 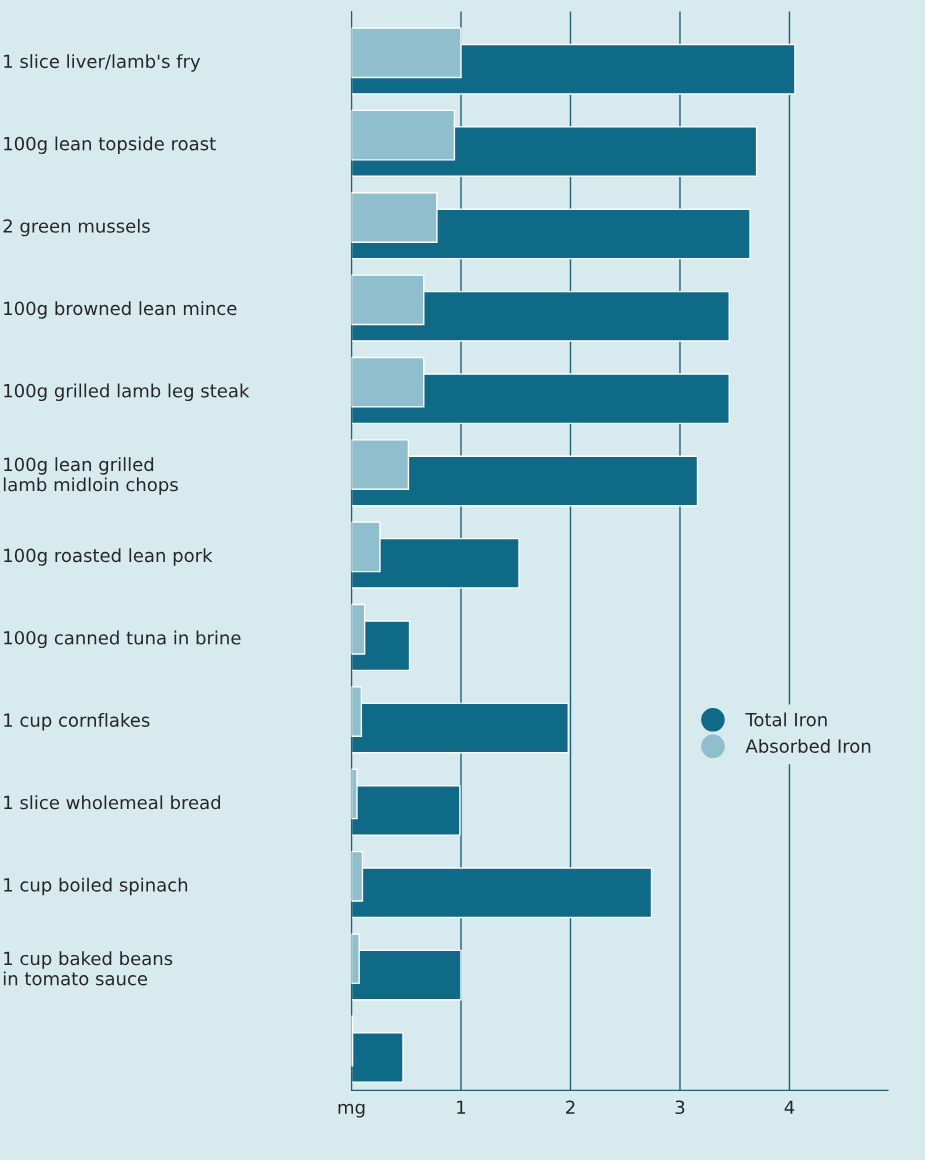 I want to click on y-tick-label: 100g grilled lamb leg steak, so click(x=127, y=392).